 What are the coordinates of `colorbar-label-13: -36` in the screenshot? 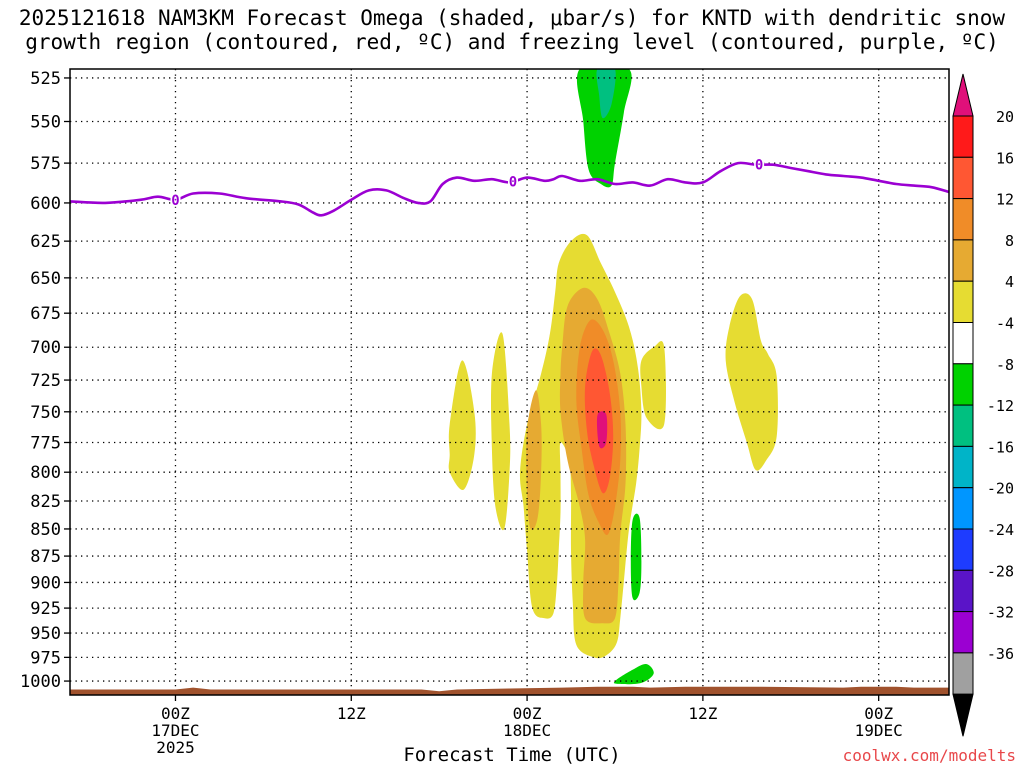 It's located at (1000, 654).